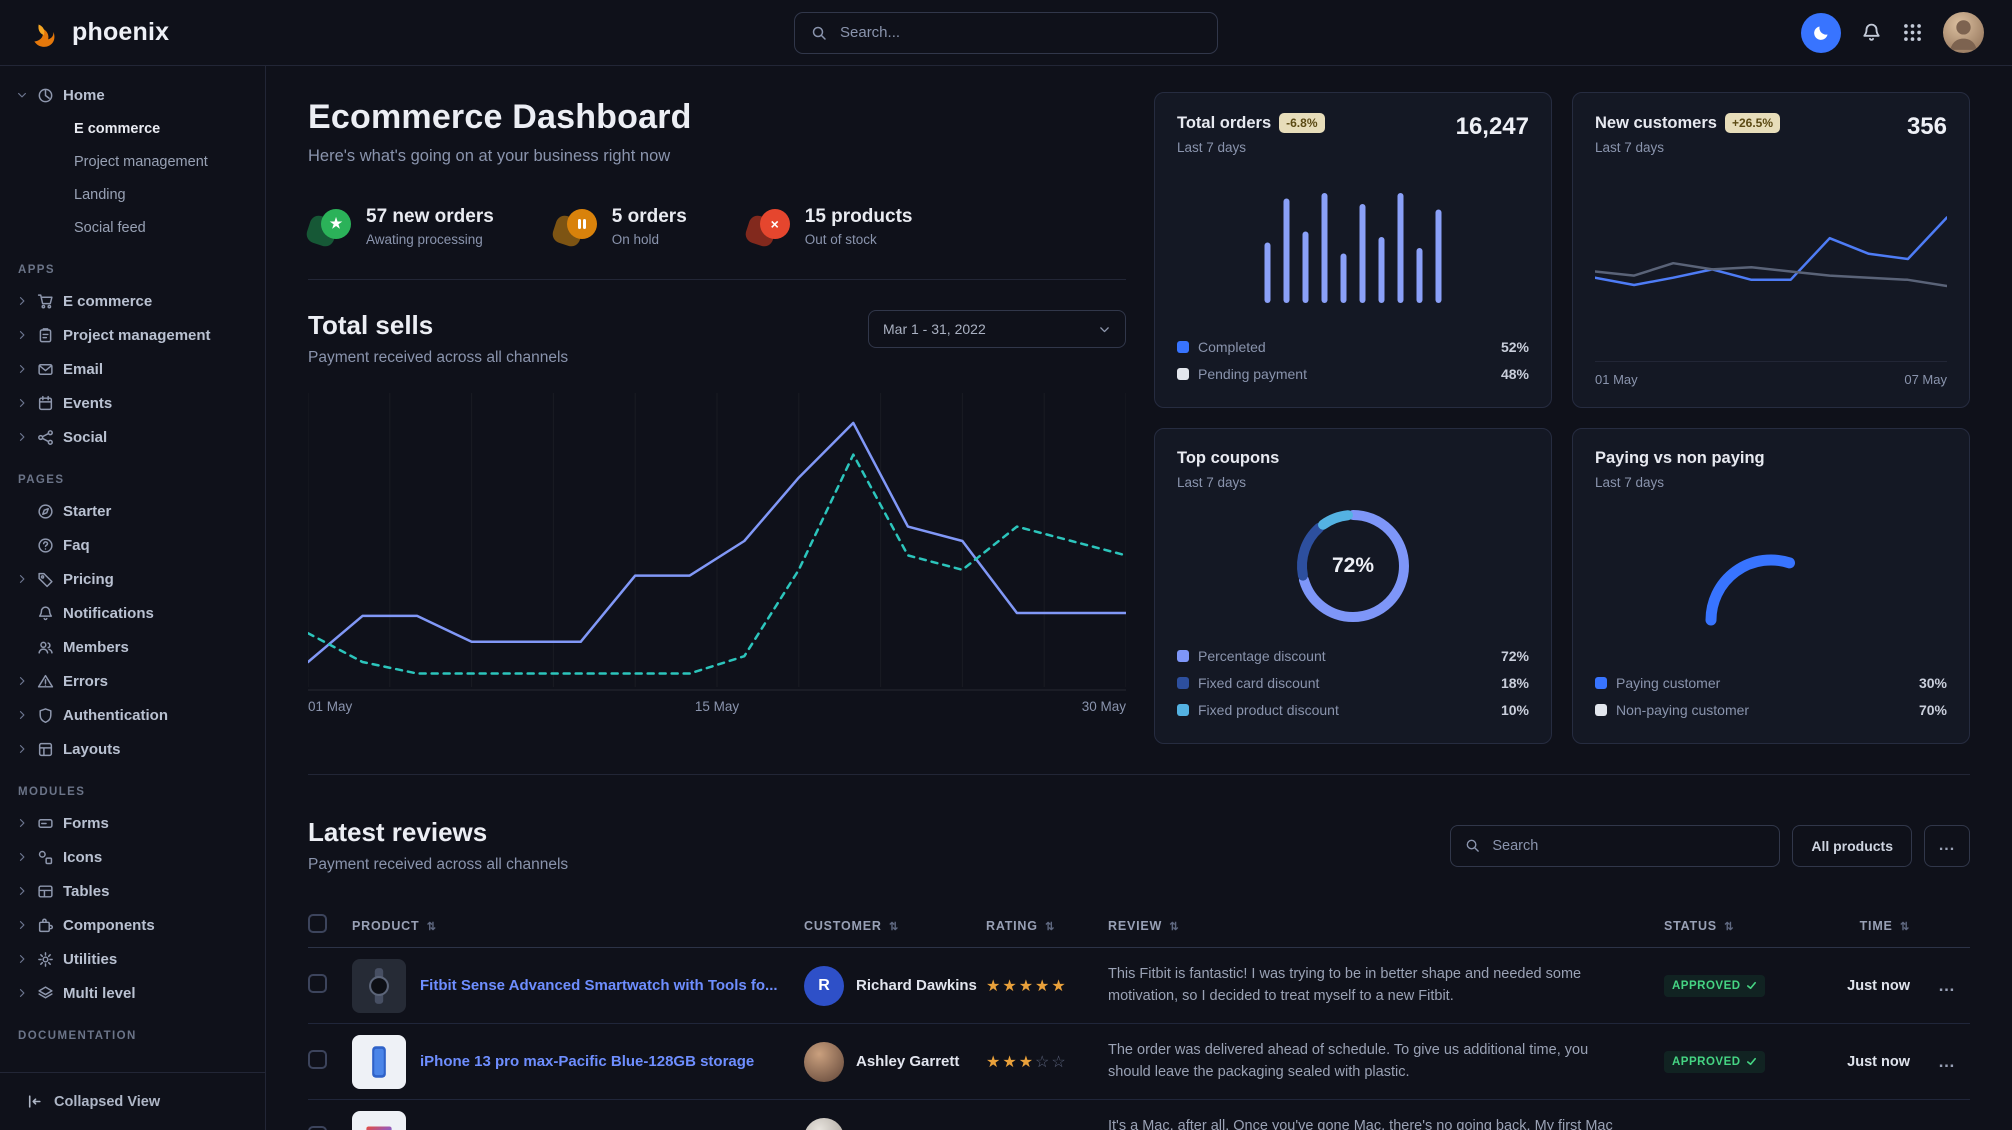 This screenshot has width=2012, height=1130. What do you see at coordinates (1353, 709) in the screenshot?
I see `legend-item-fixed-product-discount: Fixed product discount 10%` at bounding box center [1353, 709].